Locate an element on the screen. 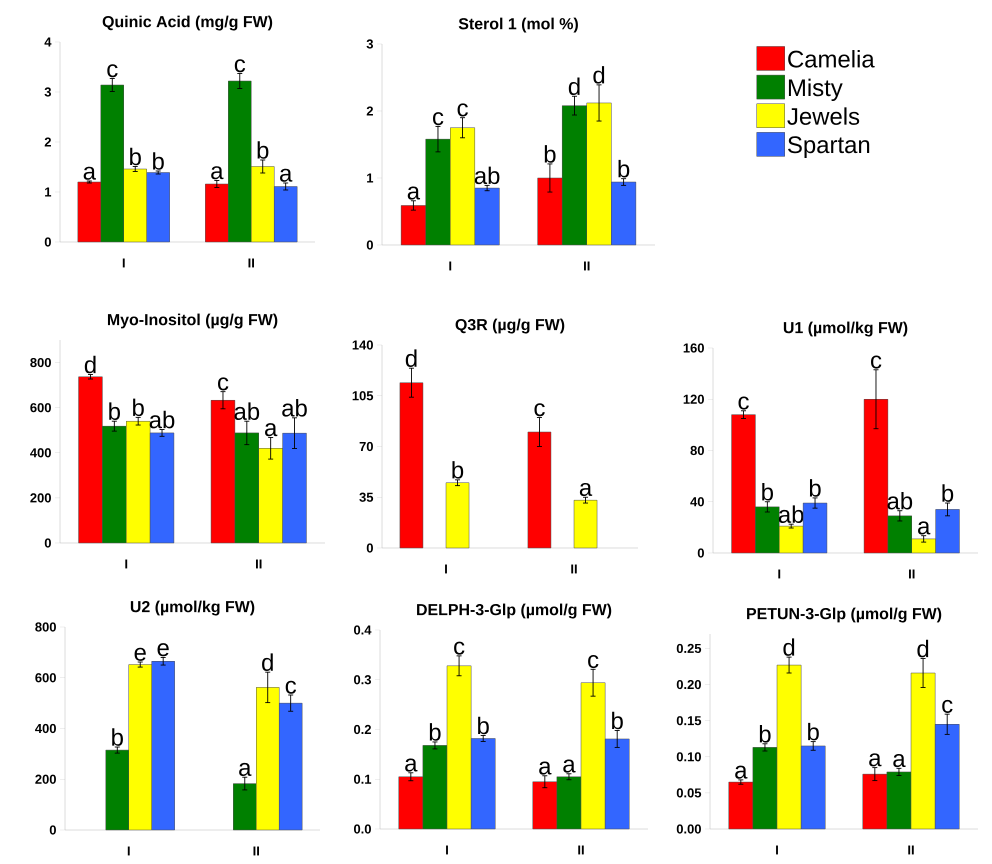 This screenshot has height=864, width=992. chart-title: U1 (µmol/kg FW) is located at coordinates (846, 329).